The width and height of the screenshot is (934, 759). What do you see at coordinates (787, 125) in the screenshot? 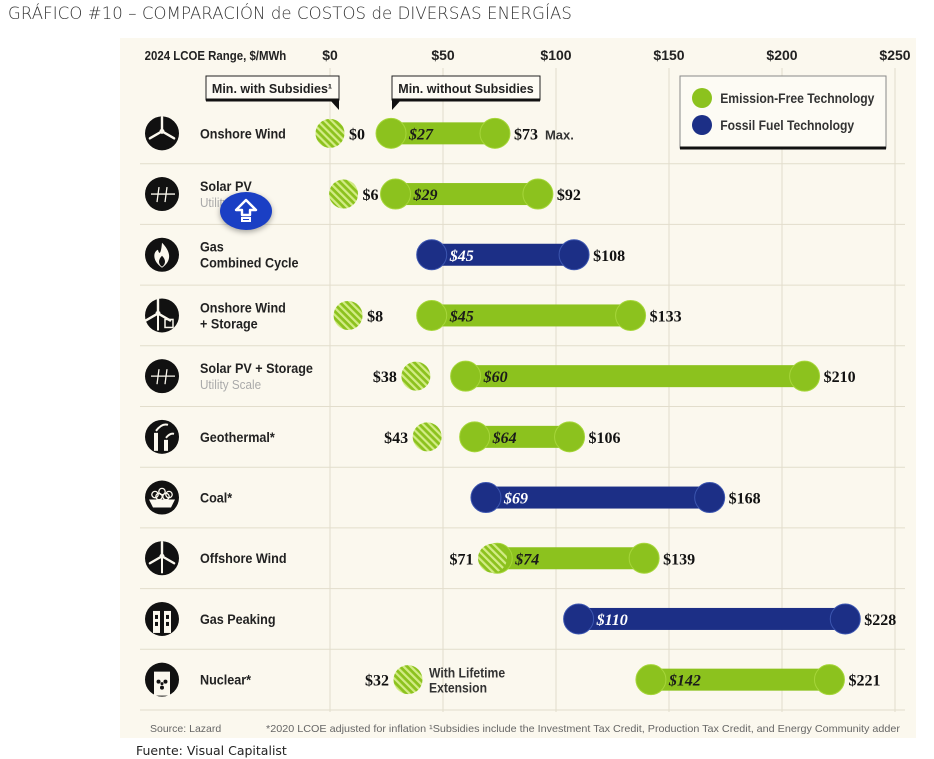
I see `legend-label-fossil: Fossil Fuel Technology` at bounding box center [787, 125].